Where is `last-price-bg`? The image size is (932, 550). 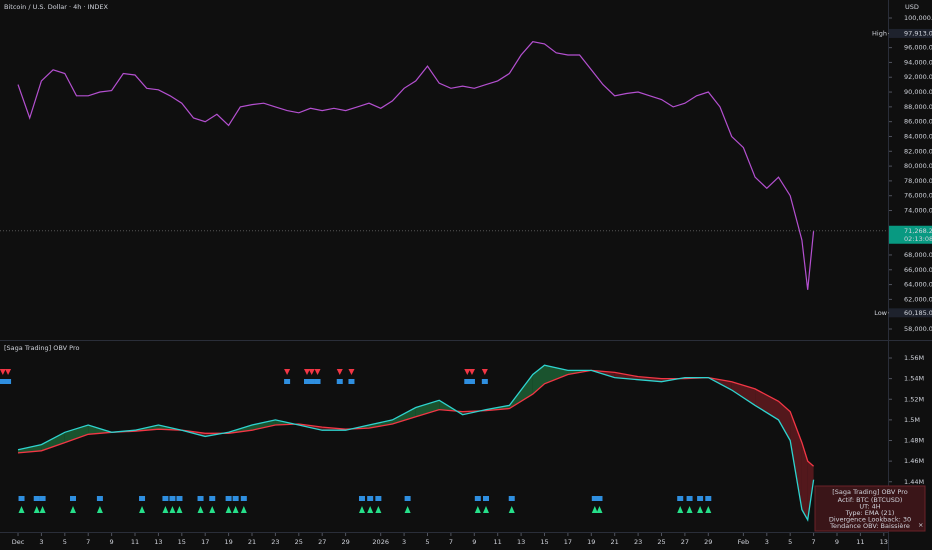
last-price-bg is located at coordinates (910, 234).